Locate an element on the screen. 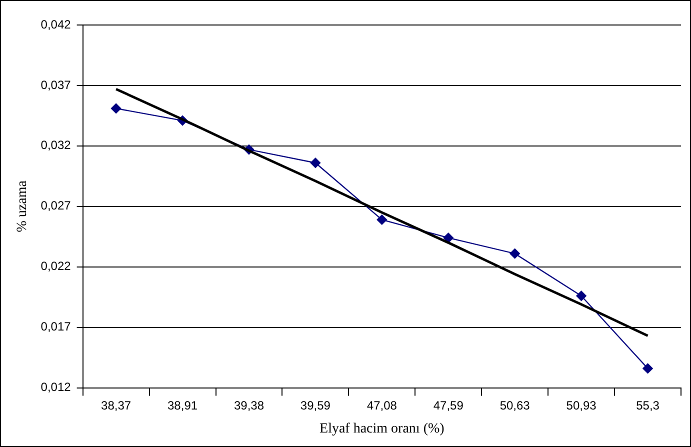  y-tick-label: 0,027 is located at coordinates (56, 205).